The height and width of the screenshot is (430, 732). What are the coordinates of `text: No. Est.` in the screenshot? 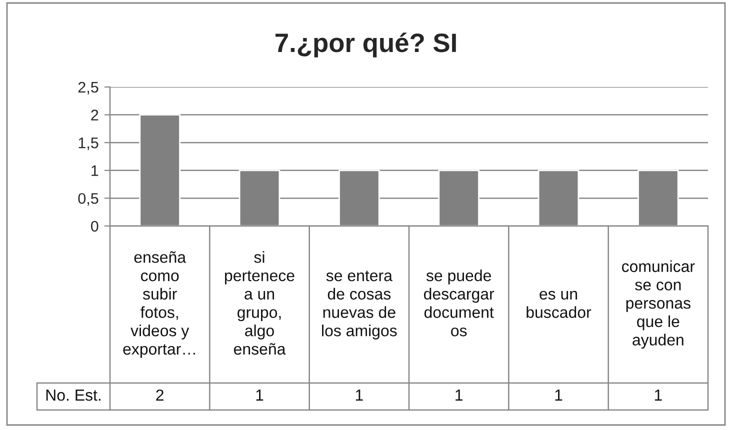 It's located at (73, 395).